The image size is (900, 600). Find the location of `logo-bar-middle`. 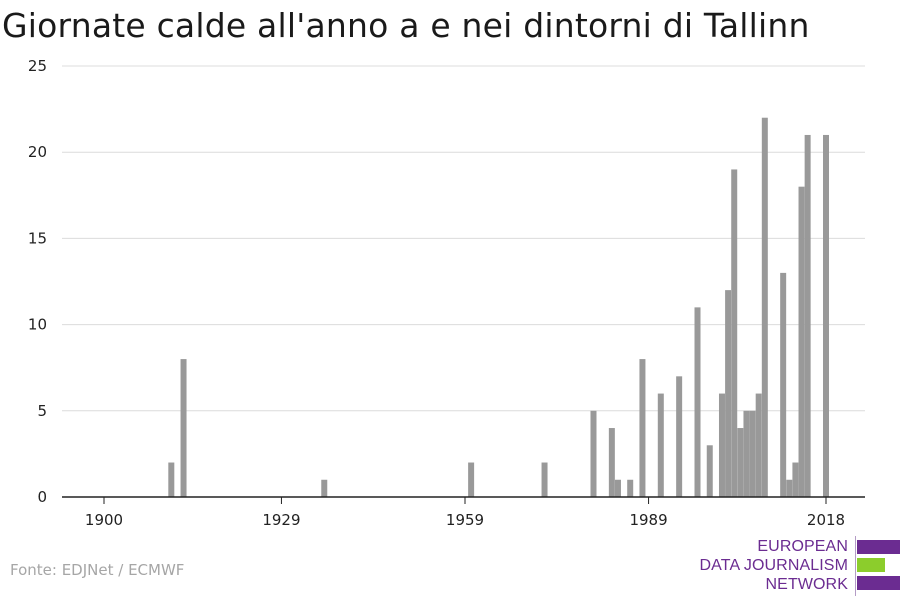

logo-bar-middle is located at coordinates (871, 565).